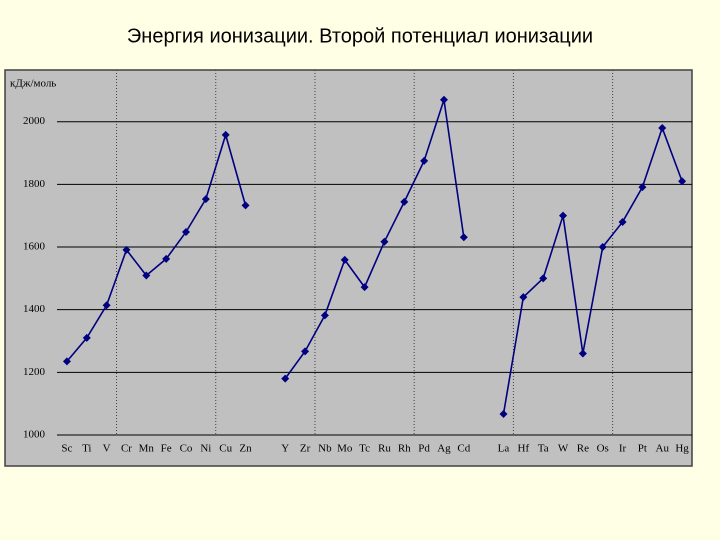 This screenshot has height=540, width=720. What do you see at coordinates (623, 449) in the screenshot?
I see `x-tick-label: Ir` at bounding box center [623, 449].